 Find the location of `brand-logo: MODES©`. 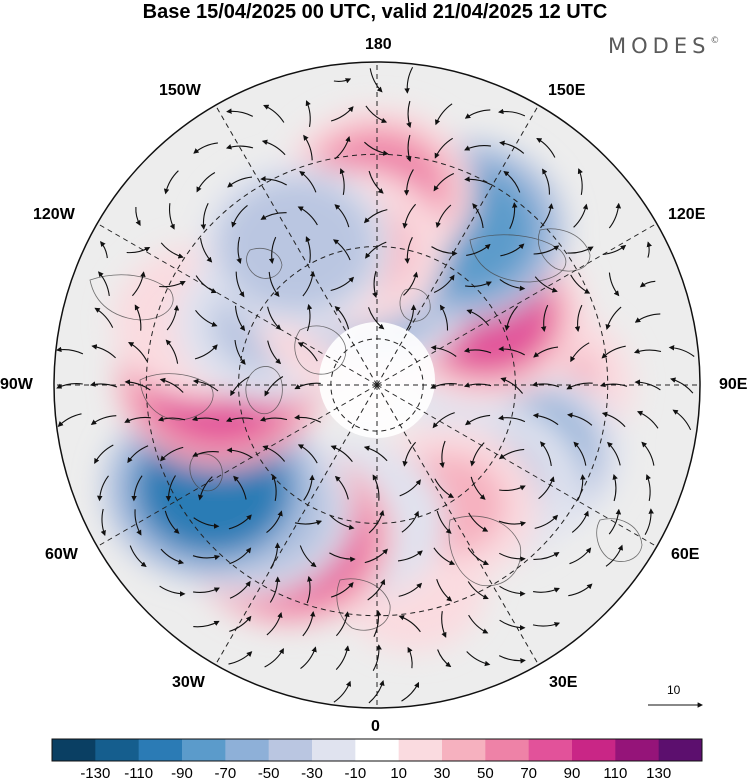

brand-logo: MODES© is located at coordinates (663, 46).